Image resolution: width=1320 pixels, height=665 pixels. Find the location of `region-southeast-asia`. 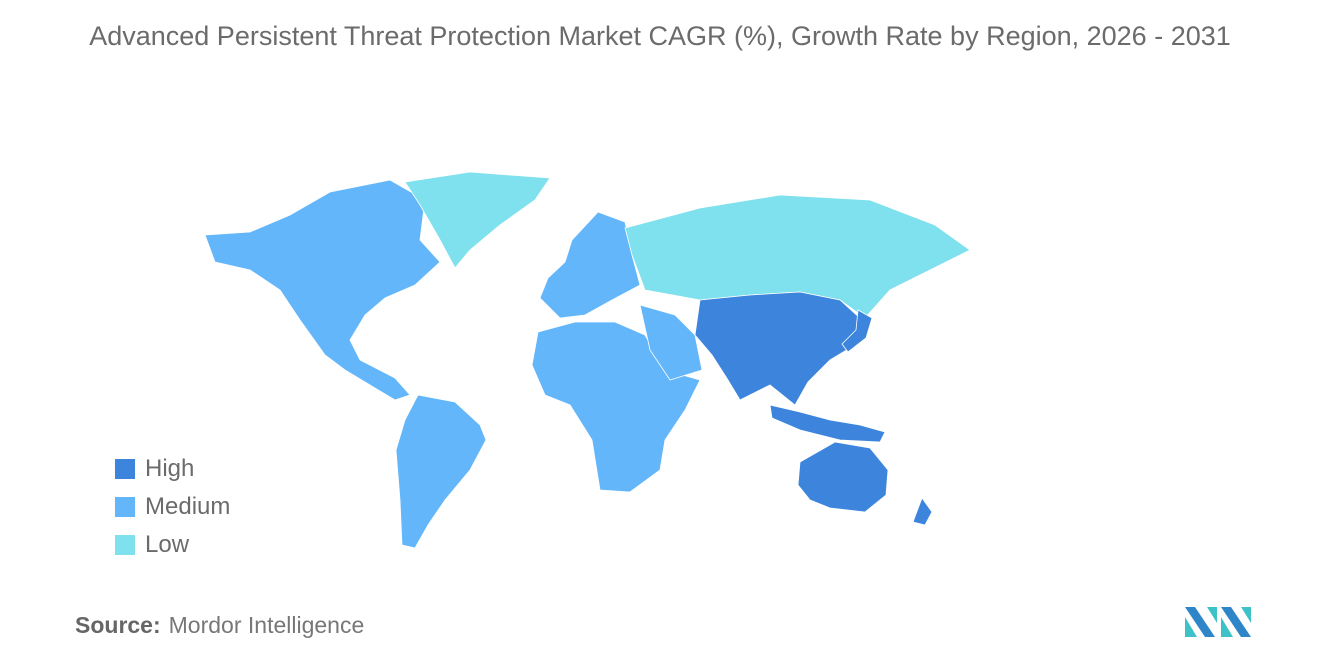

region-southeast-asia is located at coordinates (827, 423).